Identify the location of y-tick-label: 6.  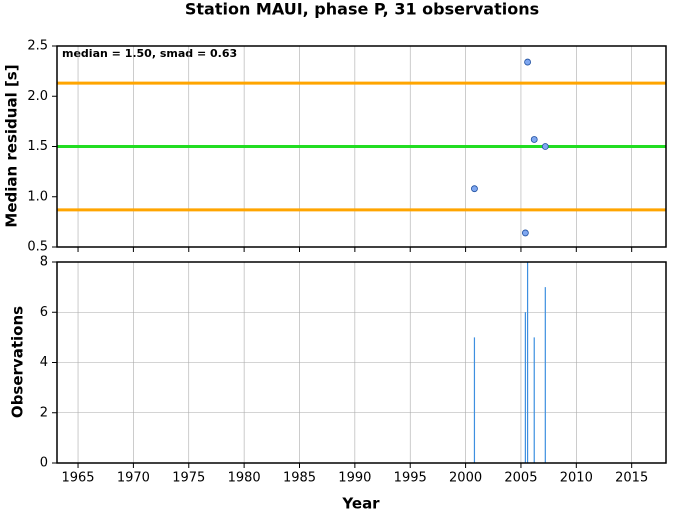
(44, 312).